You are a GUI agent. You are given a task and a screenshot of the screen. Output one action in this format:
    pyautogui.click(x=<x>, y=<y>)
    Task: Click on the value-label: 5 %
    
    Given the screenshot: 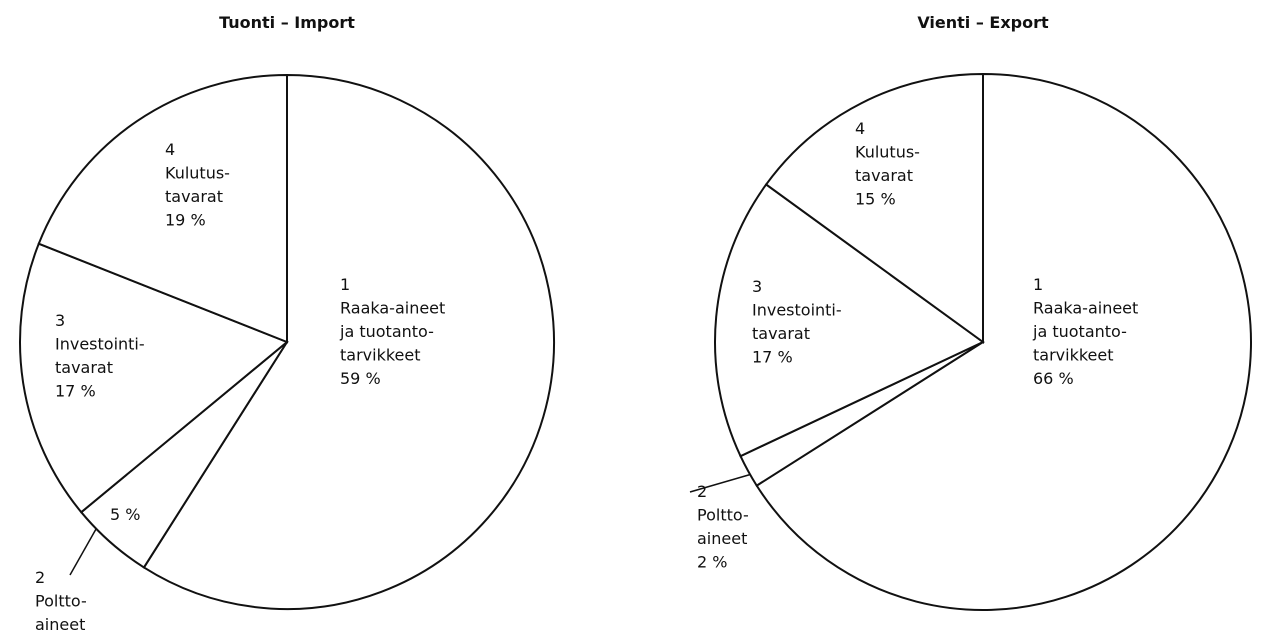 What is the action you would take?
    pyautogui.click(x=125, y=514)
    